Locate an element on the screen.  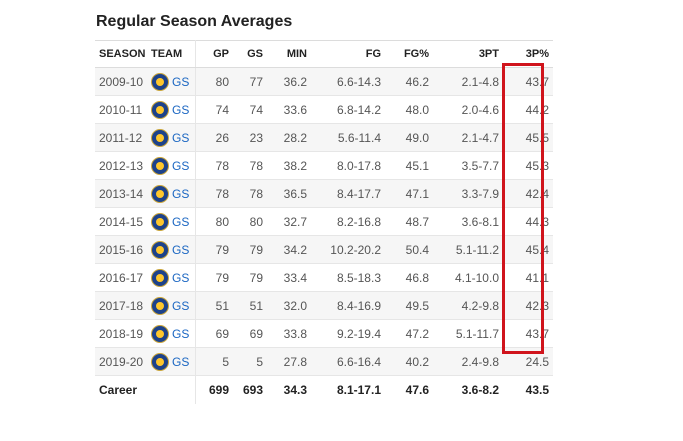
fg-pct-cell: 47.1 is located at coordinates (409, 193).